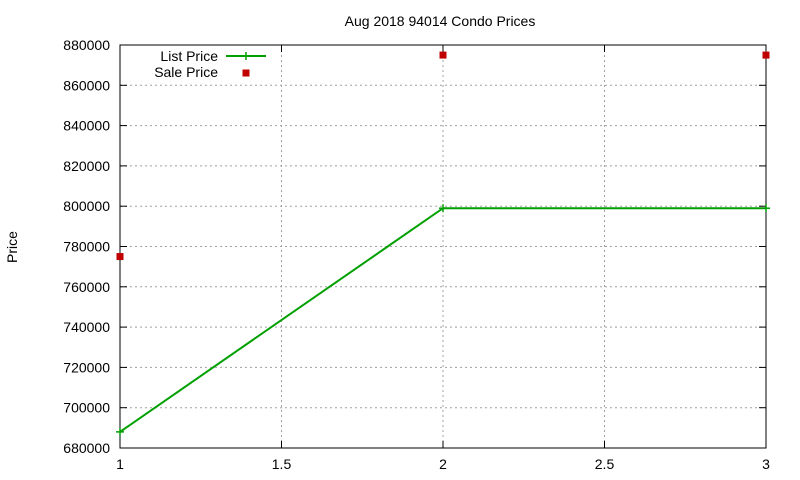  Describe the element at coordinates (86, 287) in the screenshot. I see `y-tick-label: 760000` at that location.